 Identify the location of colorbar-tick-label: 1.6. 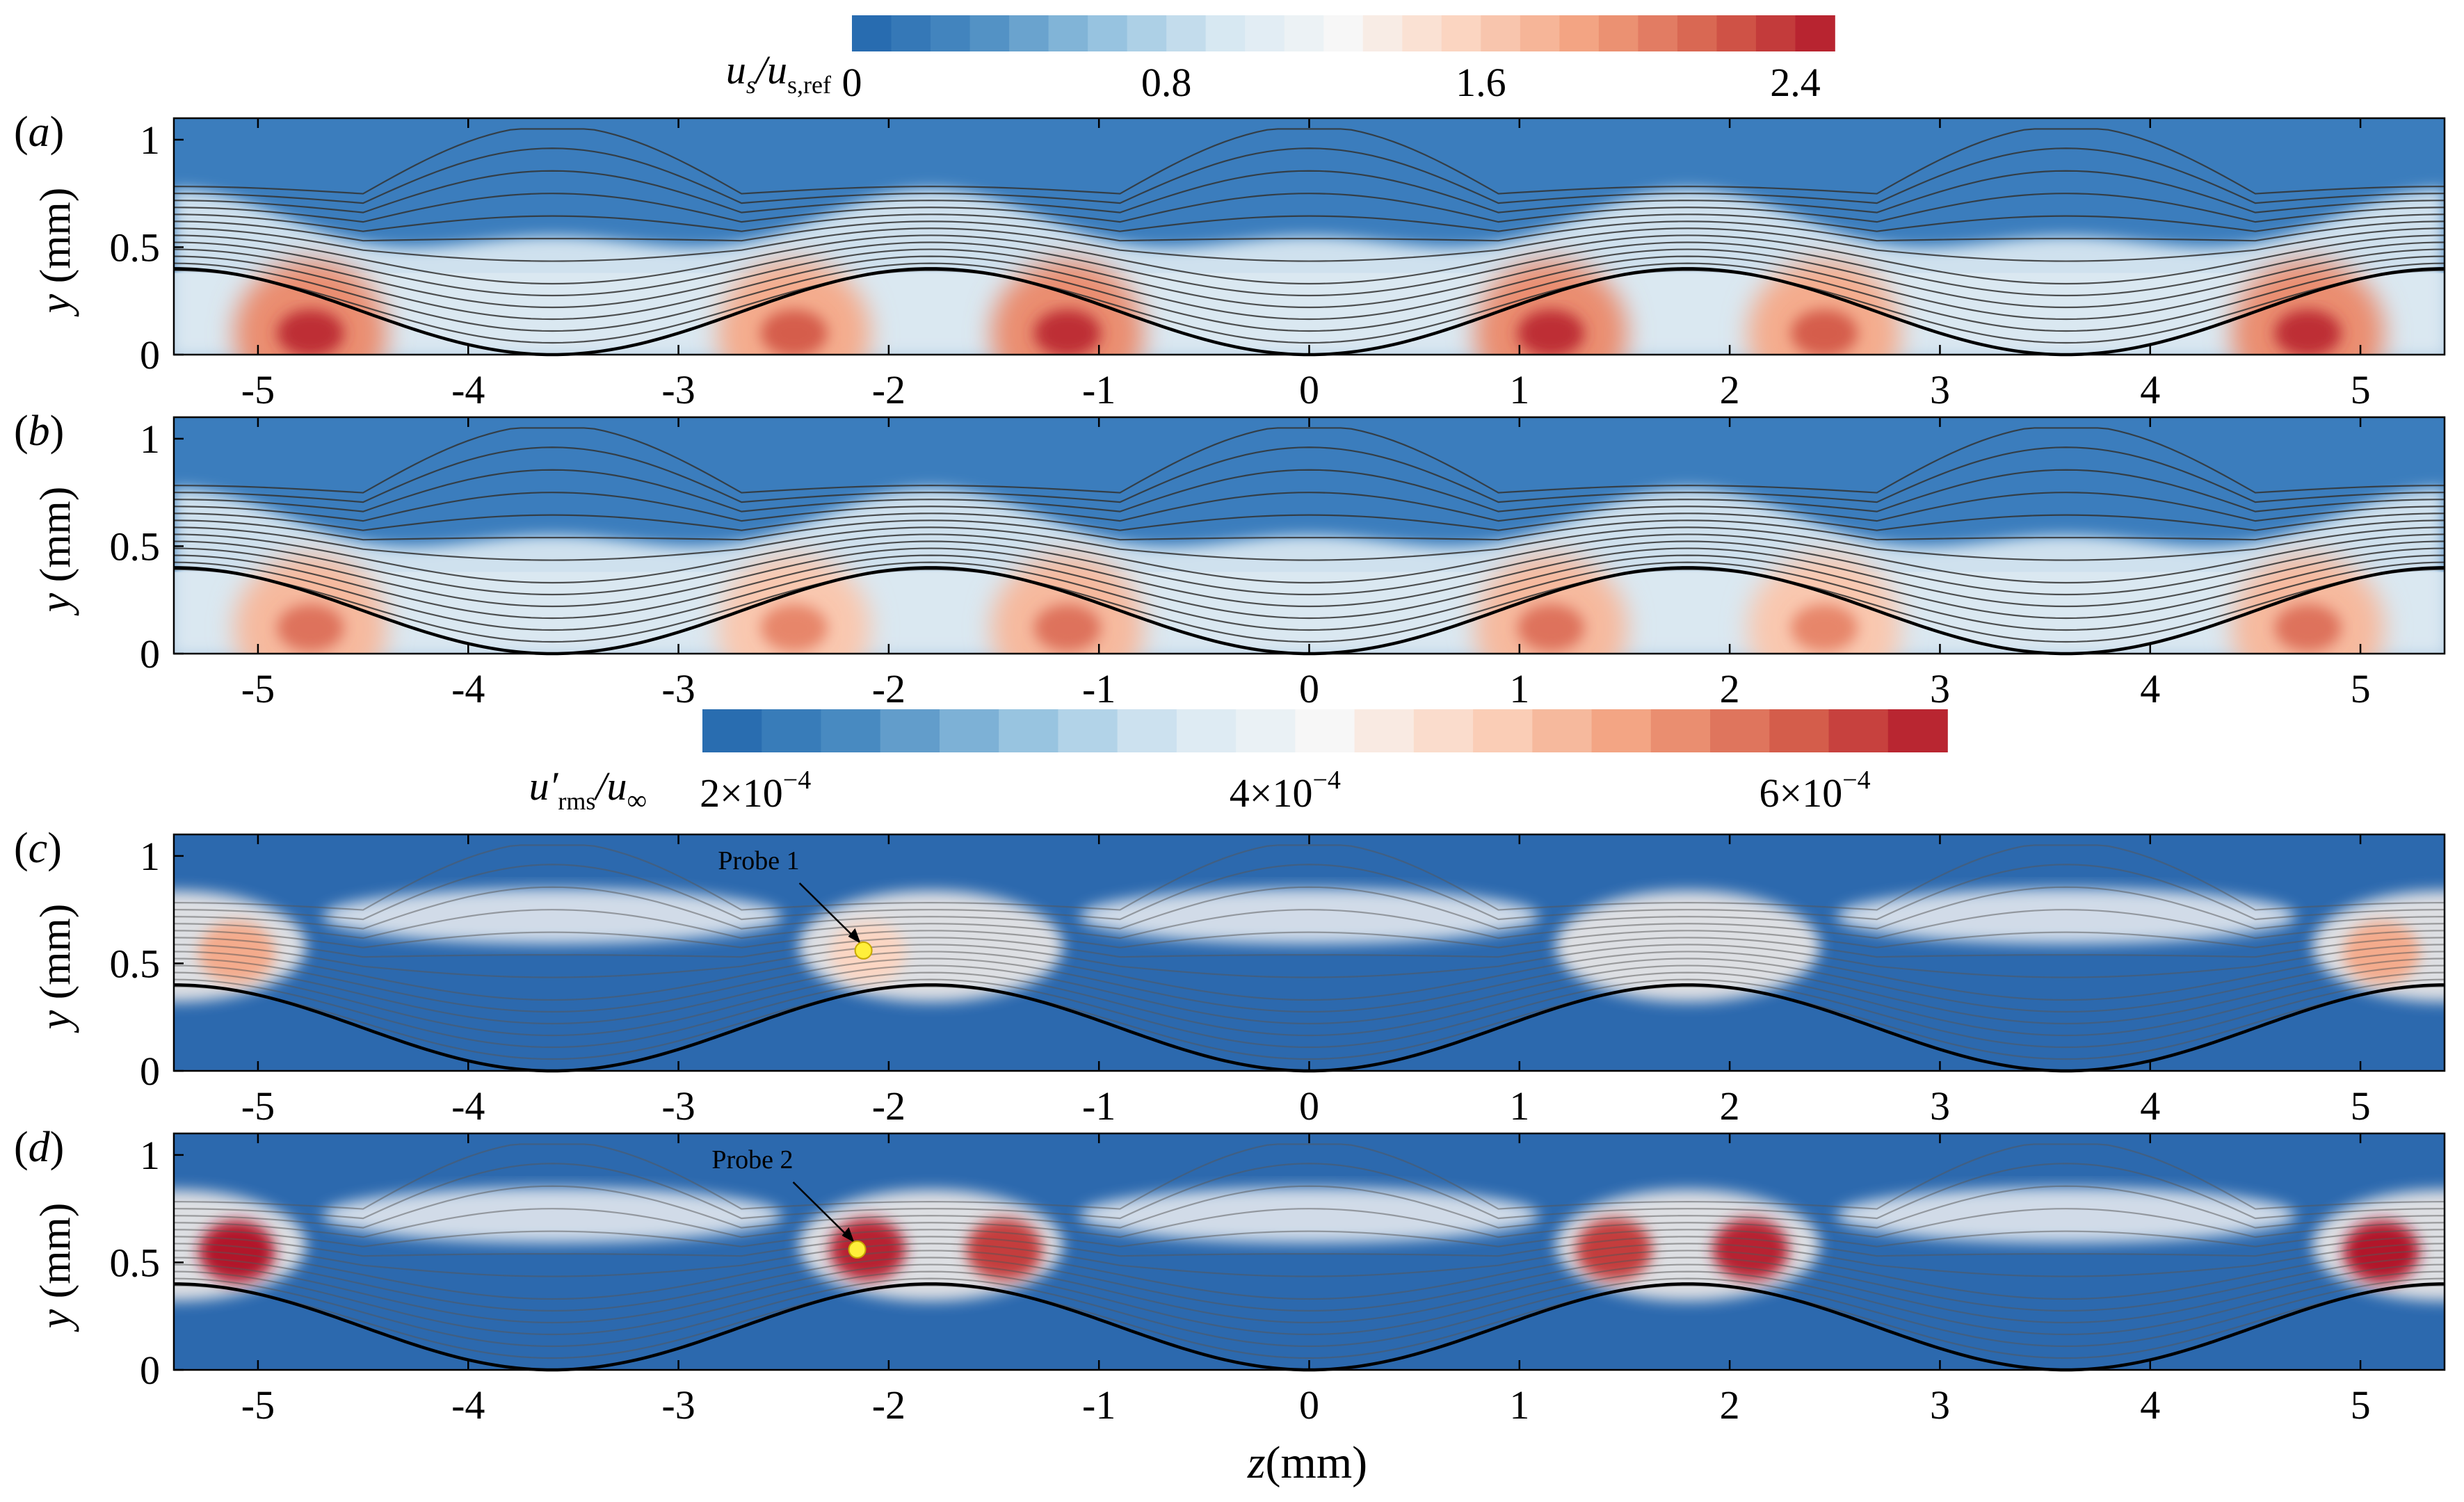
(1481, 82).